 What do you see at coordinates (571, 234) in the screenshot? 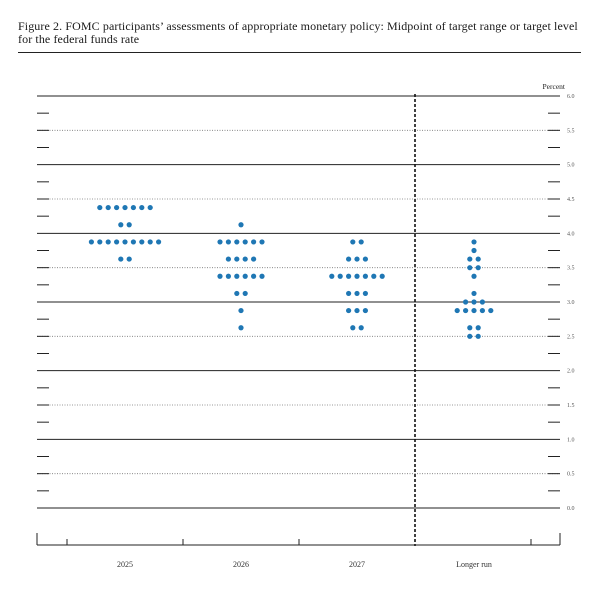
I see `y-tick-label: 4.0` at bounding box center [571, 234].